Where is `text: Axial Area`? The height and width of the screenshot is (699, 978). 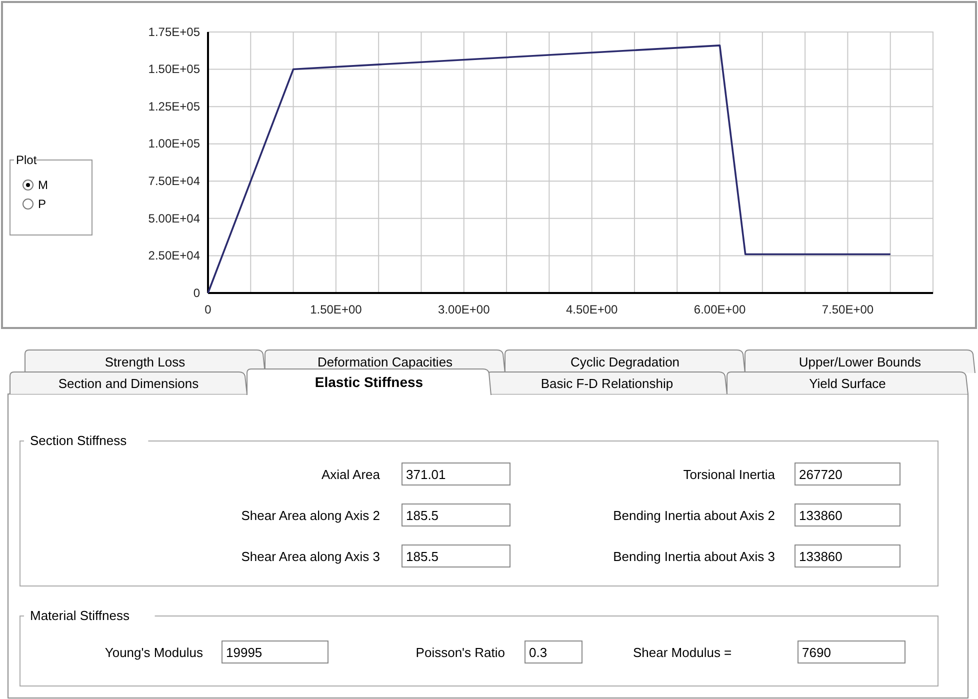 text: Axial Area is located at coordinates (351, 474).